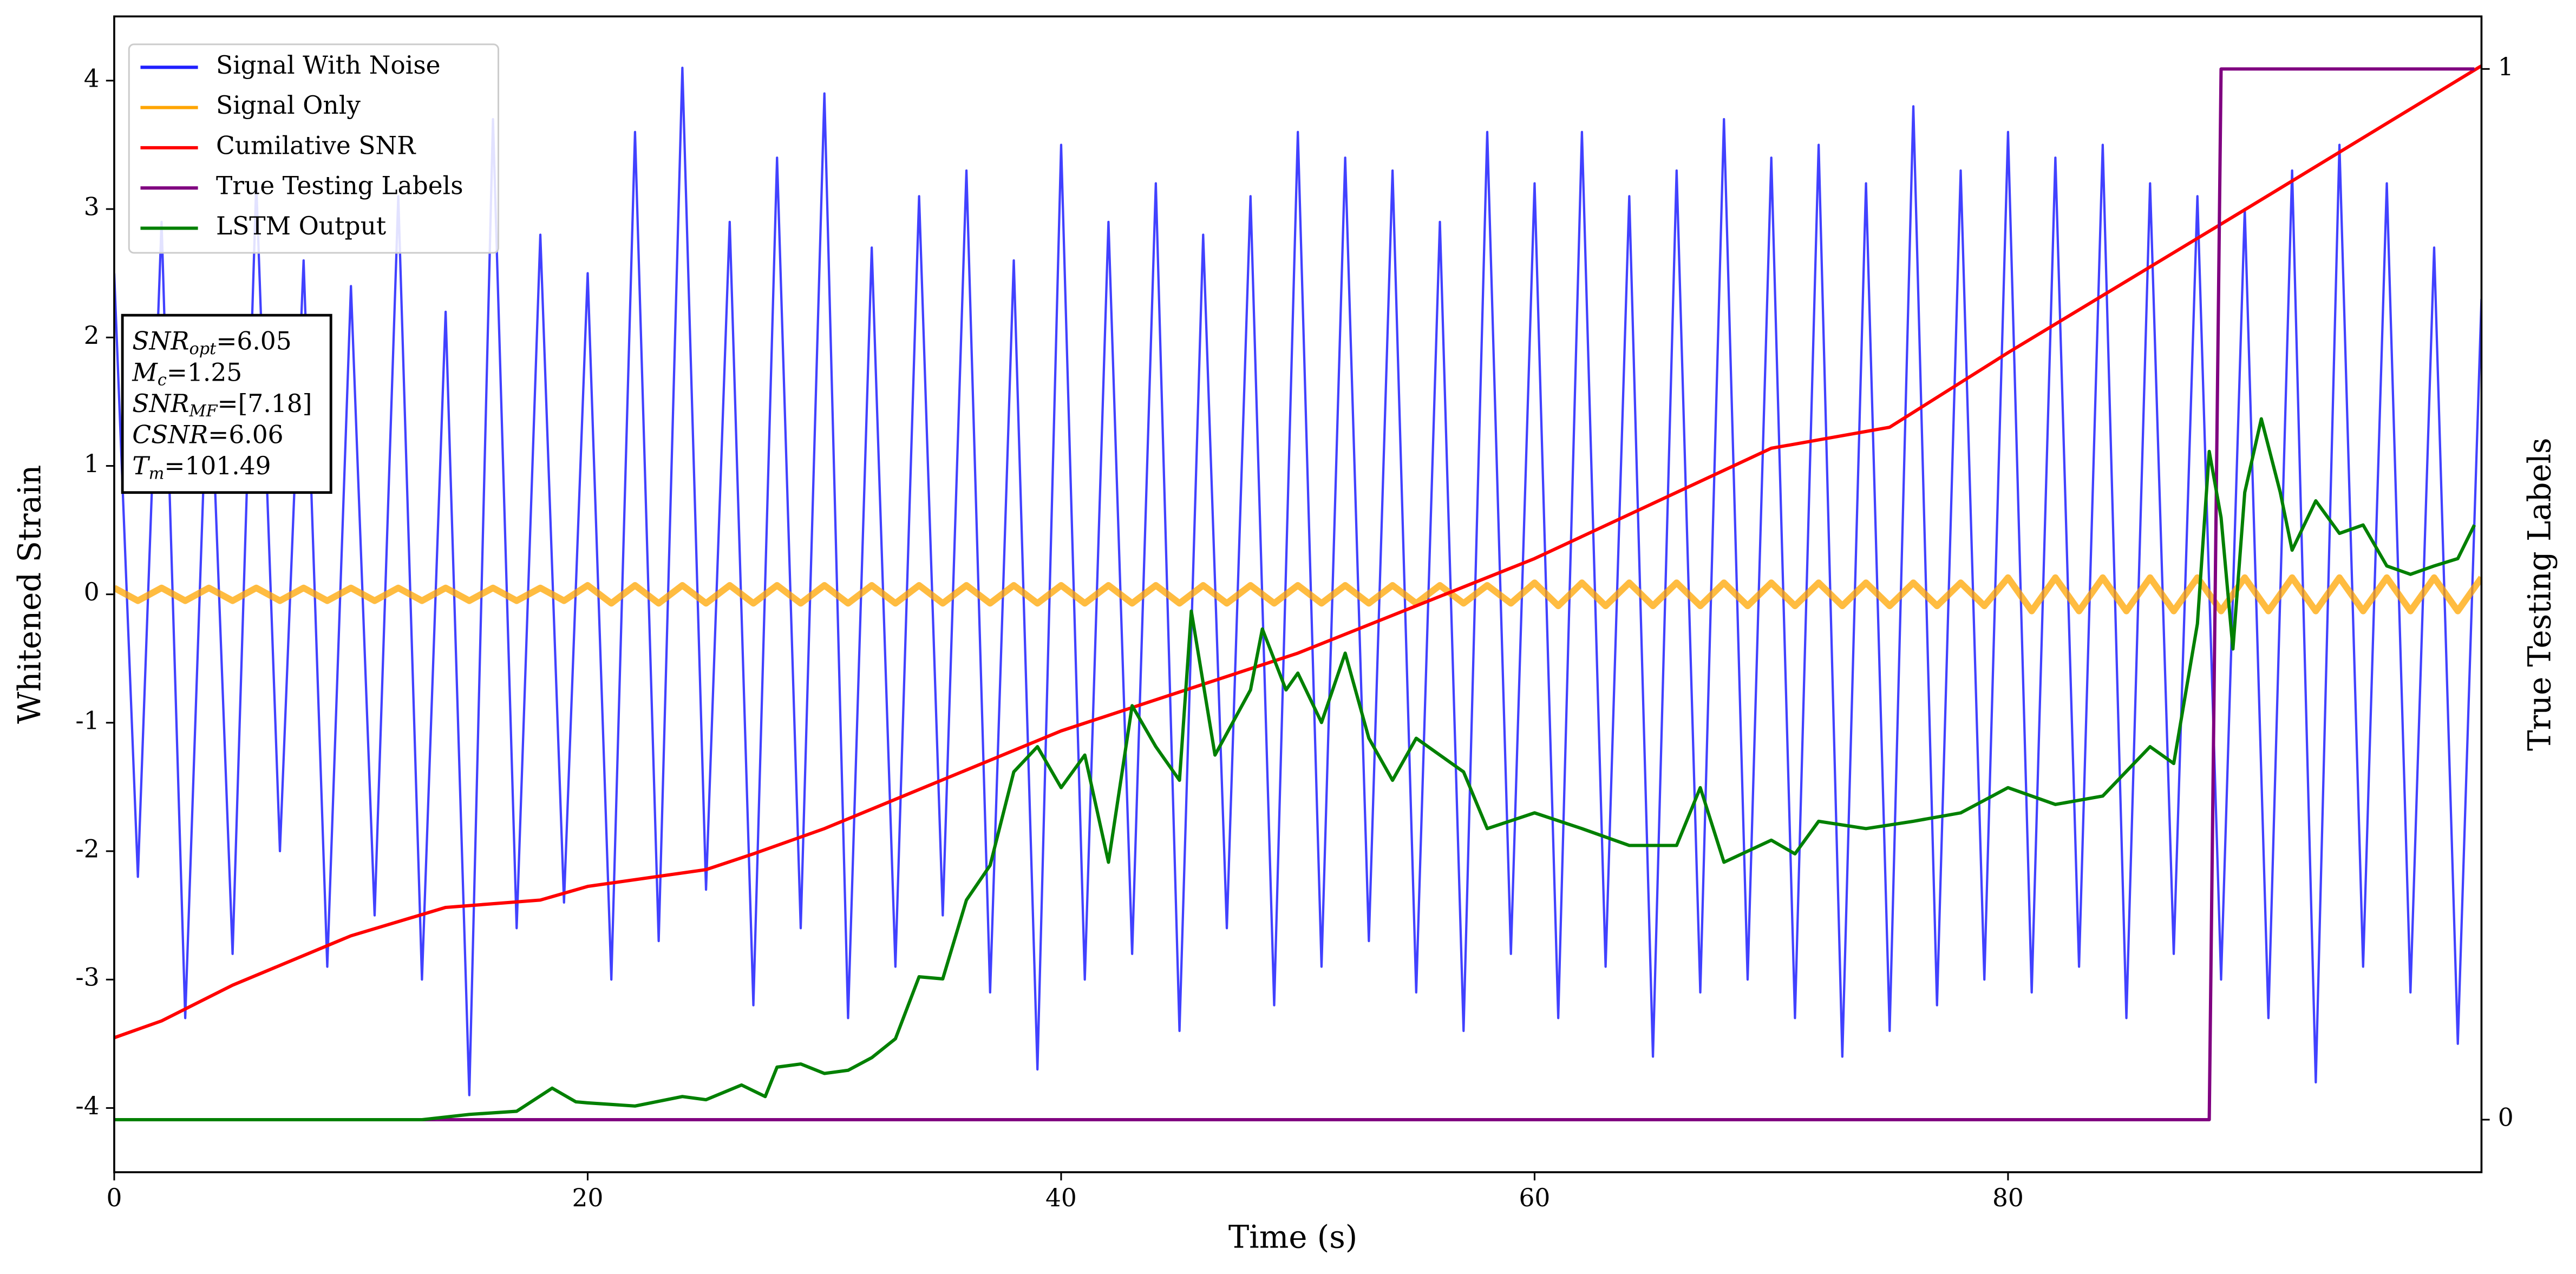 The width and height of the screenshot is (2576, 1274). Describe the element at coordinates (328, 65) in the screenshot. I see `legend-label: Signal With Noise` at that location.